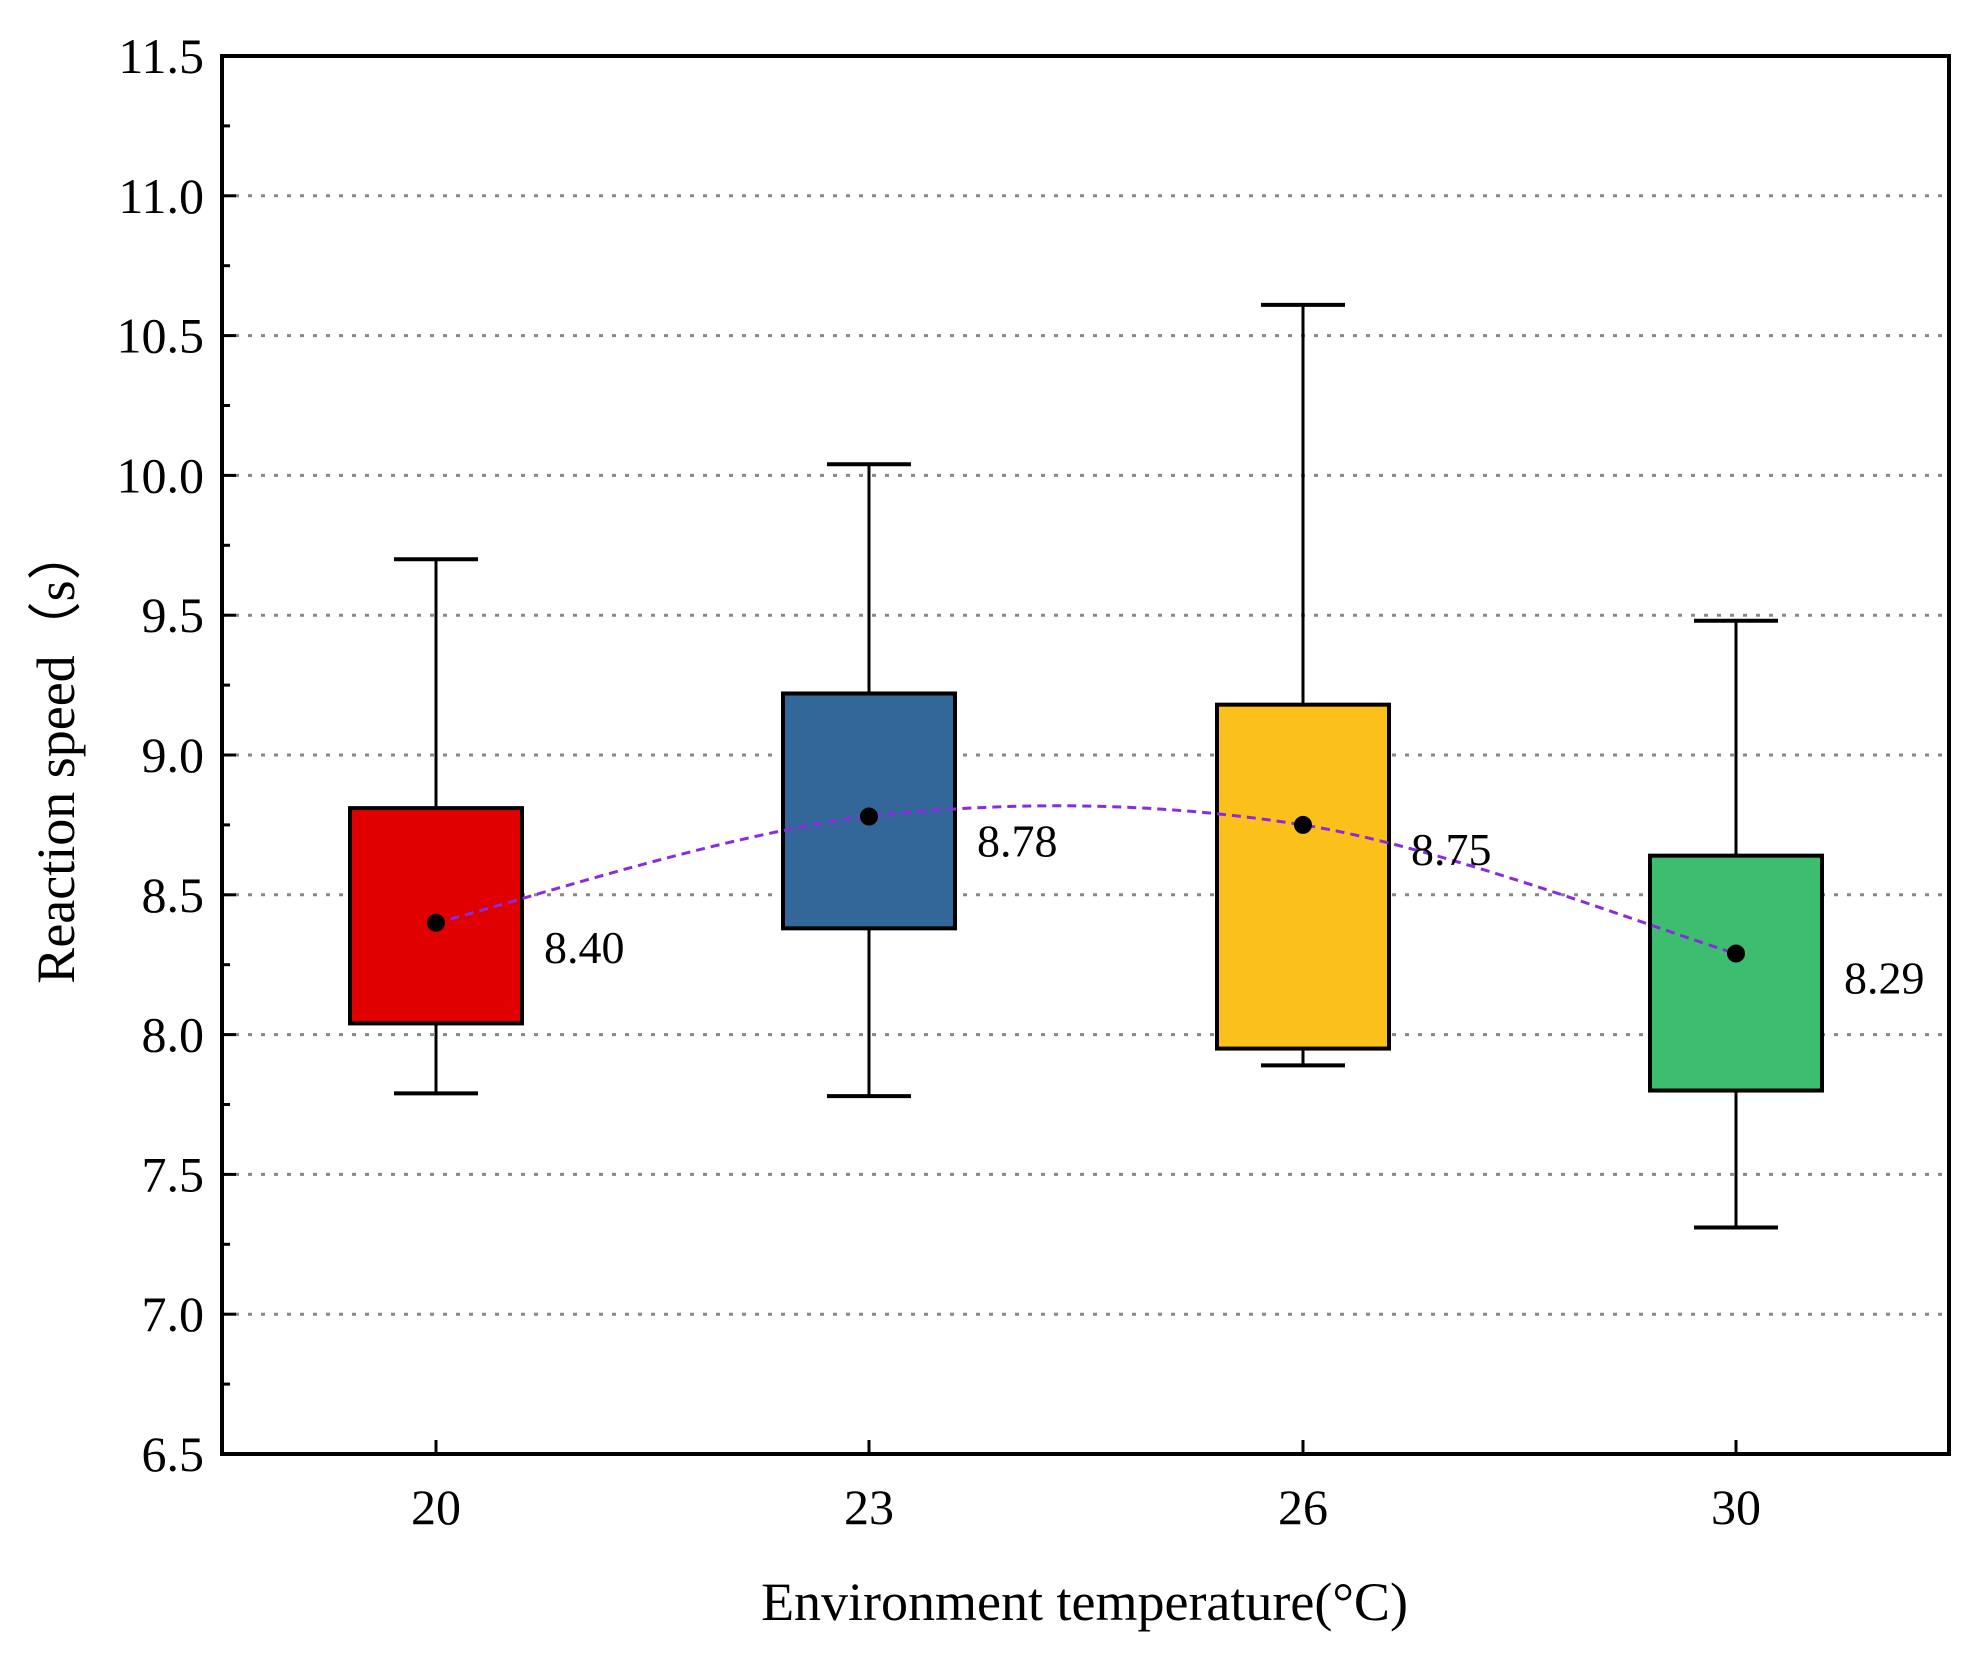 This screenshot has width=1977, height=1666. What do you see at coordinates (173, 755) in the screenshot?
I see `y-tick-label: 9.0` at bounding box center [173, 755].